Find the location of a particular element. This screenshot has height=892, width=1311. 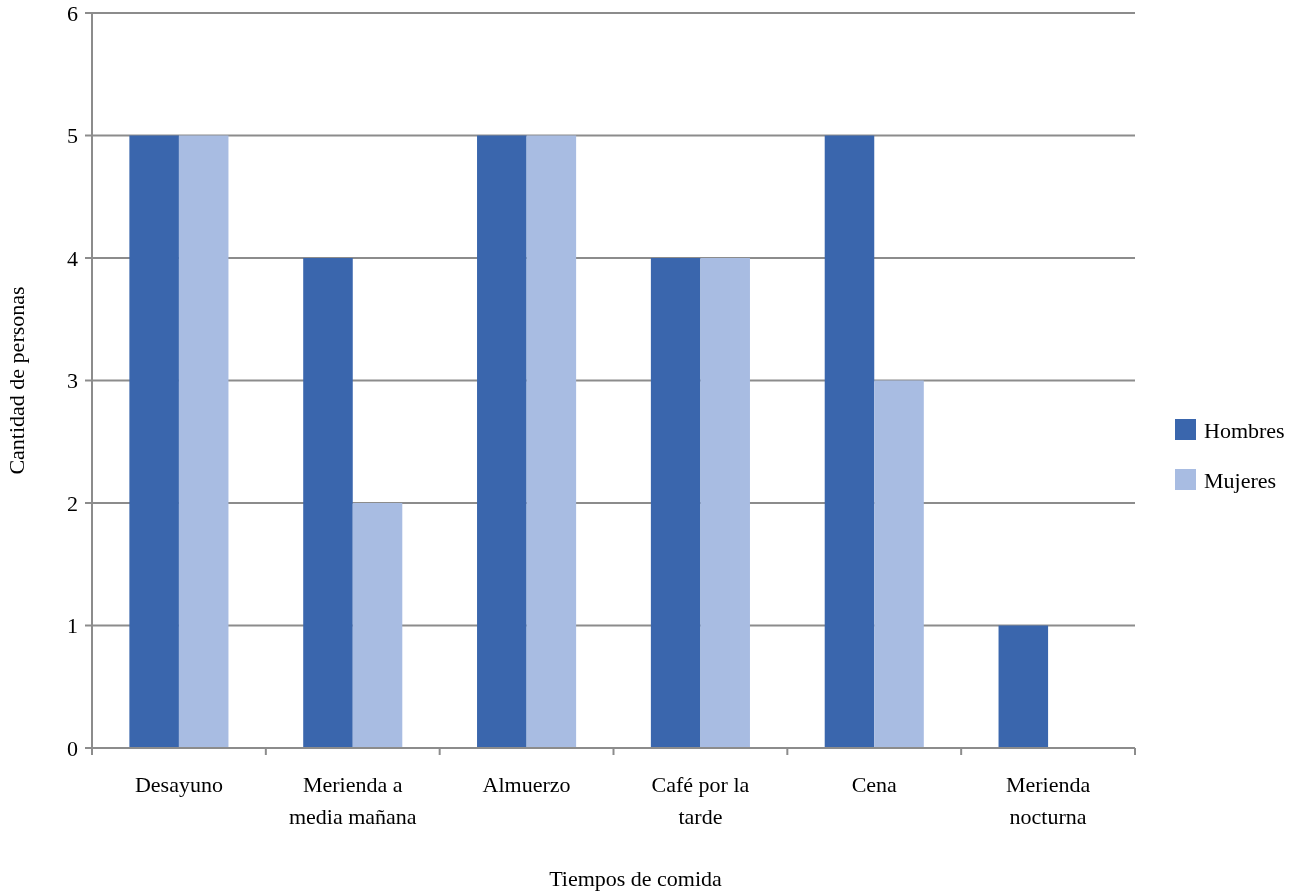

legend-label: Mujeres is located at coordinates (1240, 480).